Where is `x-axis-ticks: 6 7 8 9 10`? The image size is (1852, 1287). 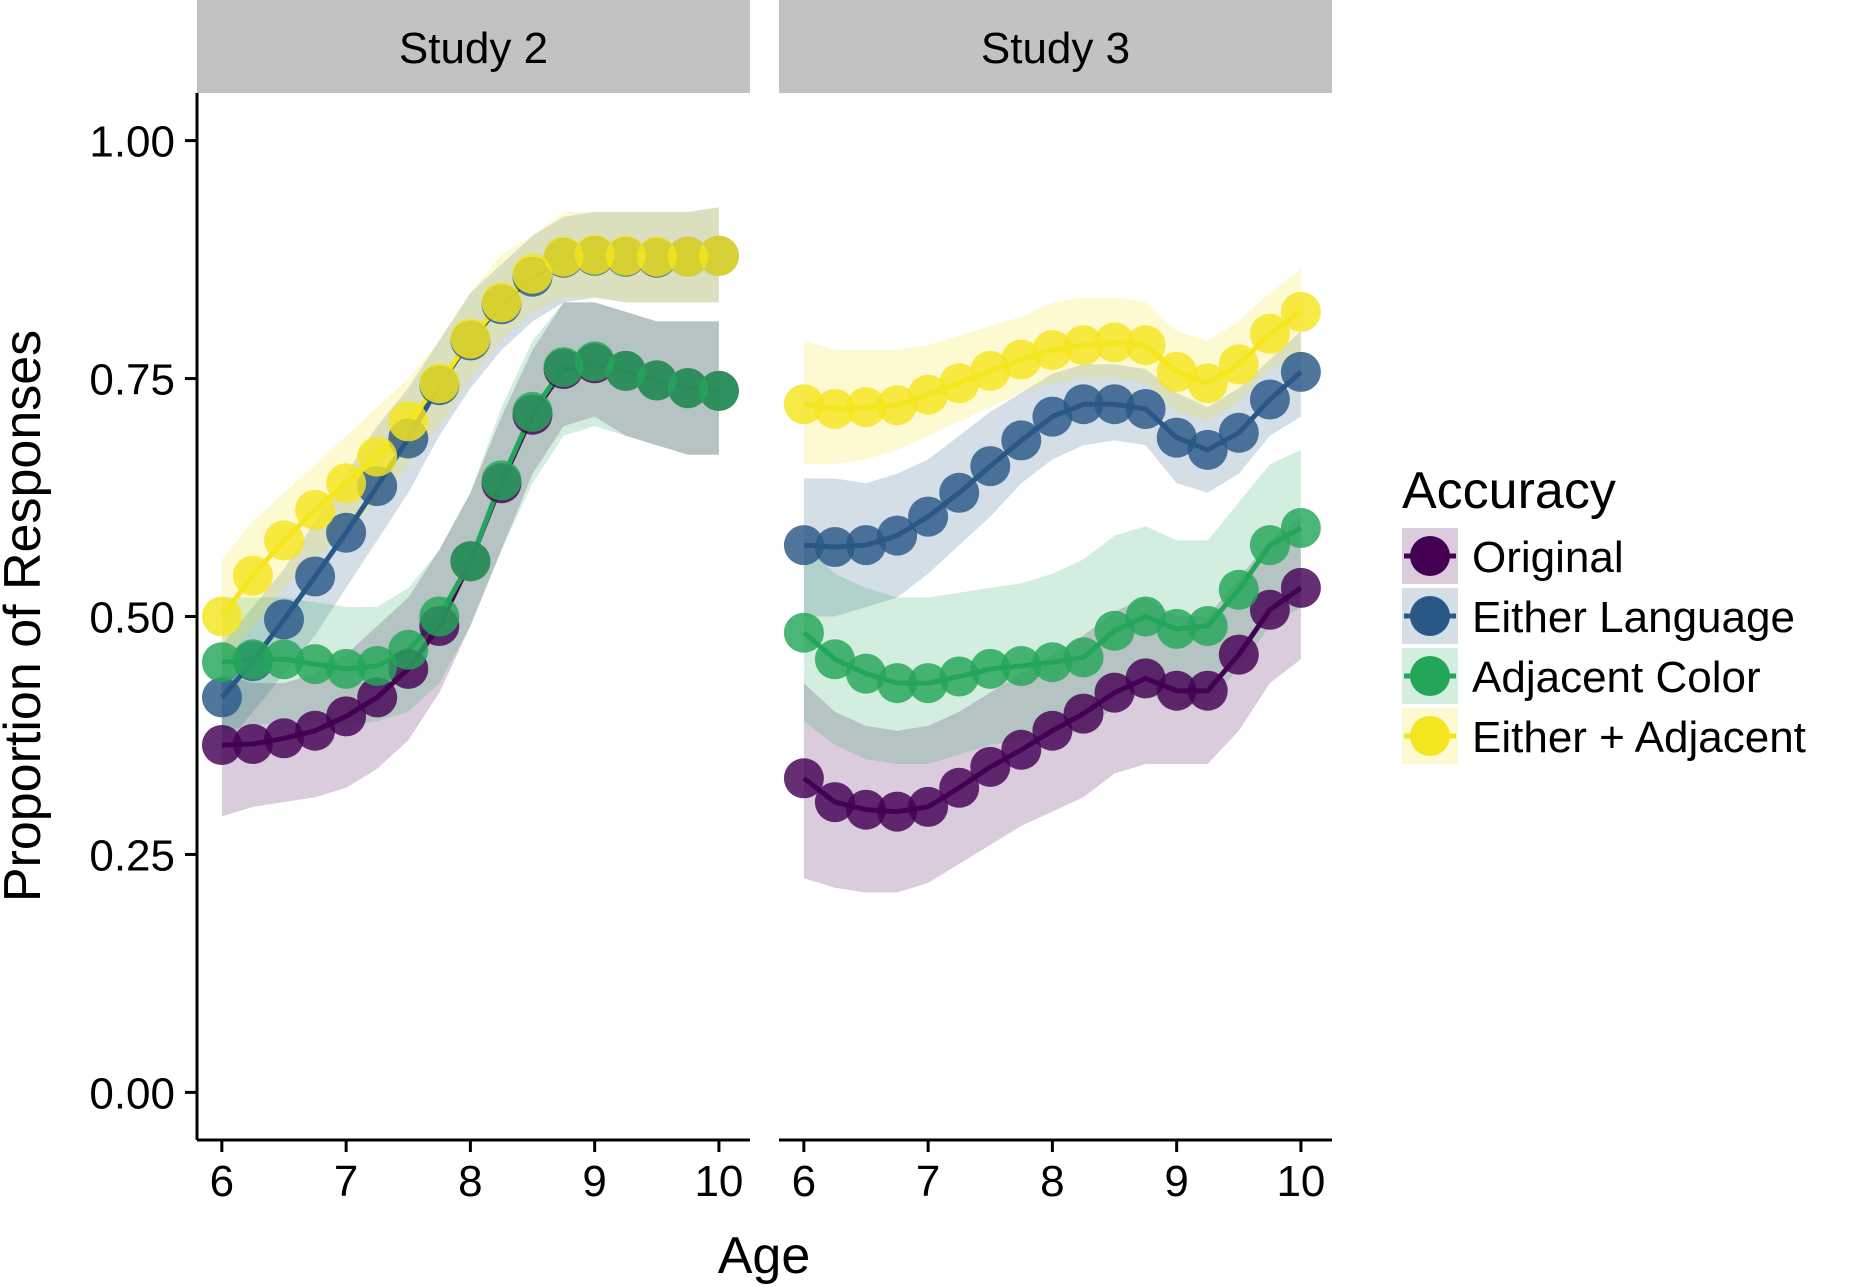
x-axis-ticks: 6 7 8 9 10 is located at coordinates (476, 1173).